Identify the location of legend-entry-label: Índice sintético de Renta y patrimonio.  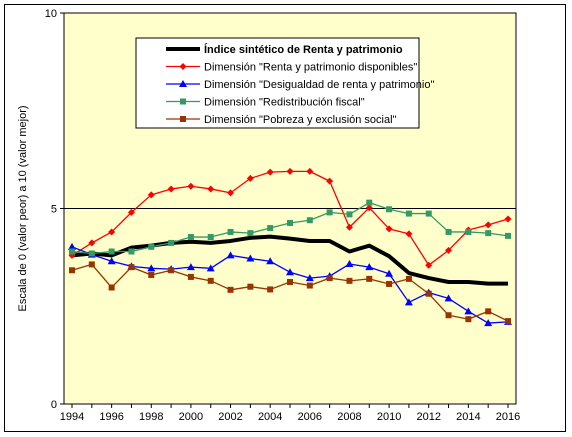
(303, 49).